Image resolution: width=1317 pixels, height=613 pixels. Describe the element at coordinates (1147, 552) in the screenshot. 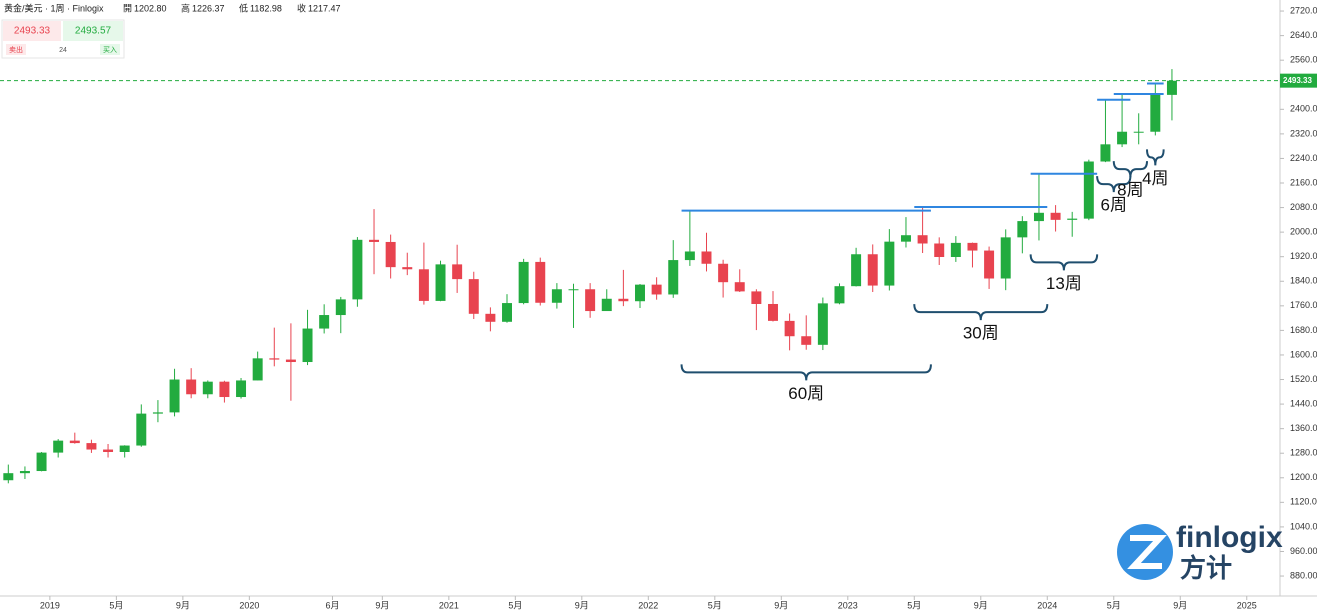

I see `logo-mark` at that location.